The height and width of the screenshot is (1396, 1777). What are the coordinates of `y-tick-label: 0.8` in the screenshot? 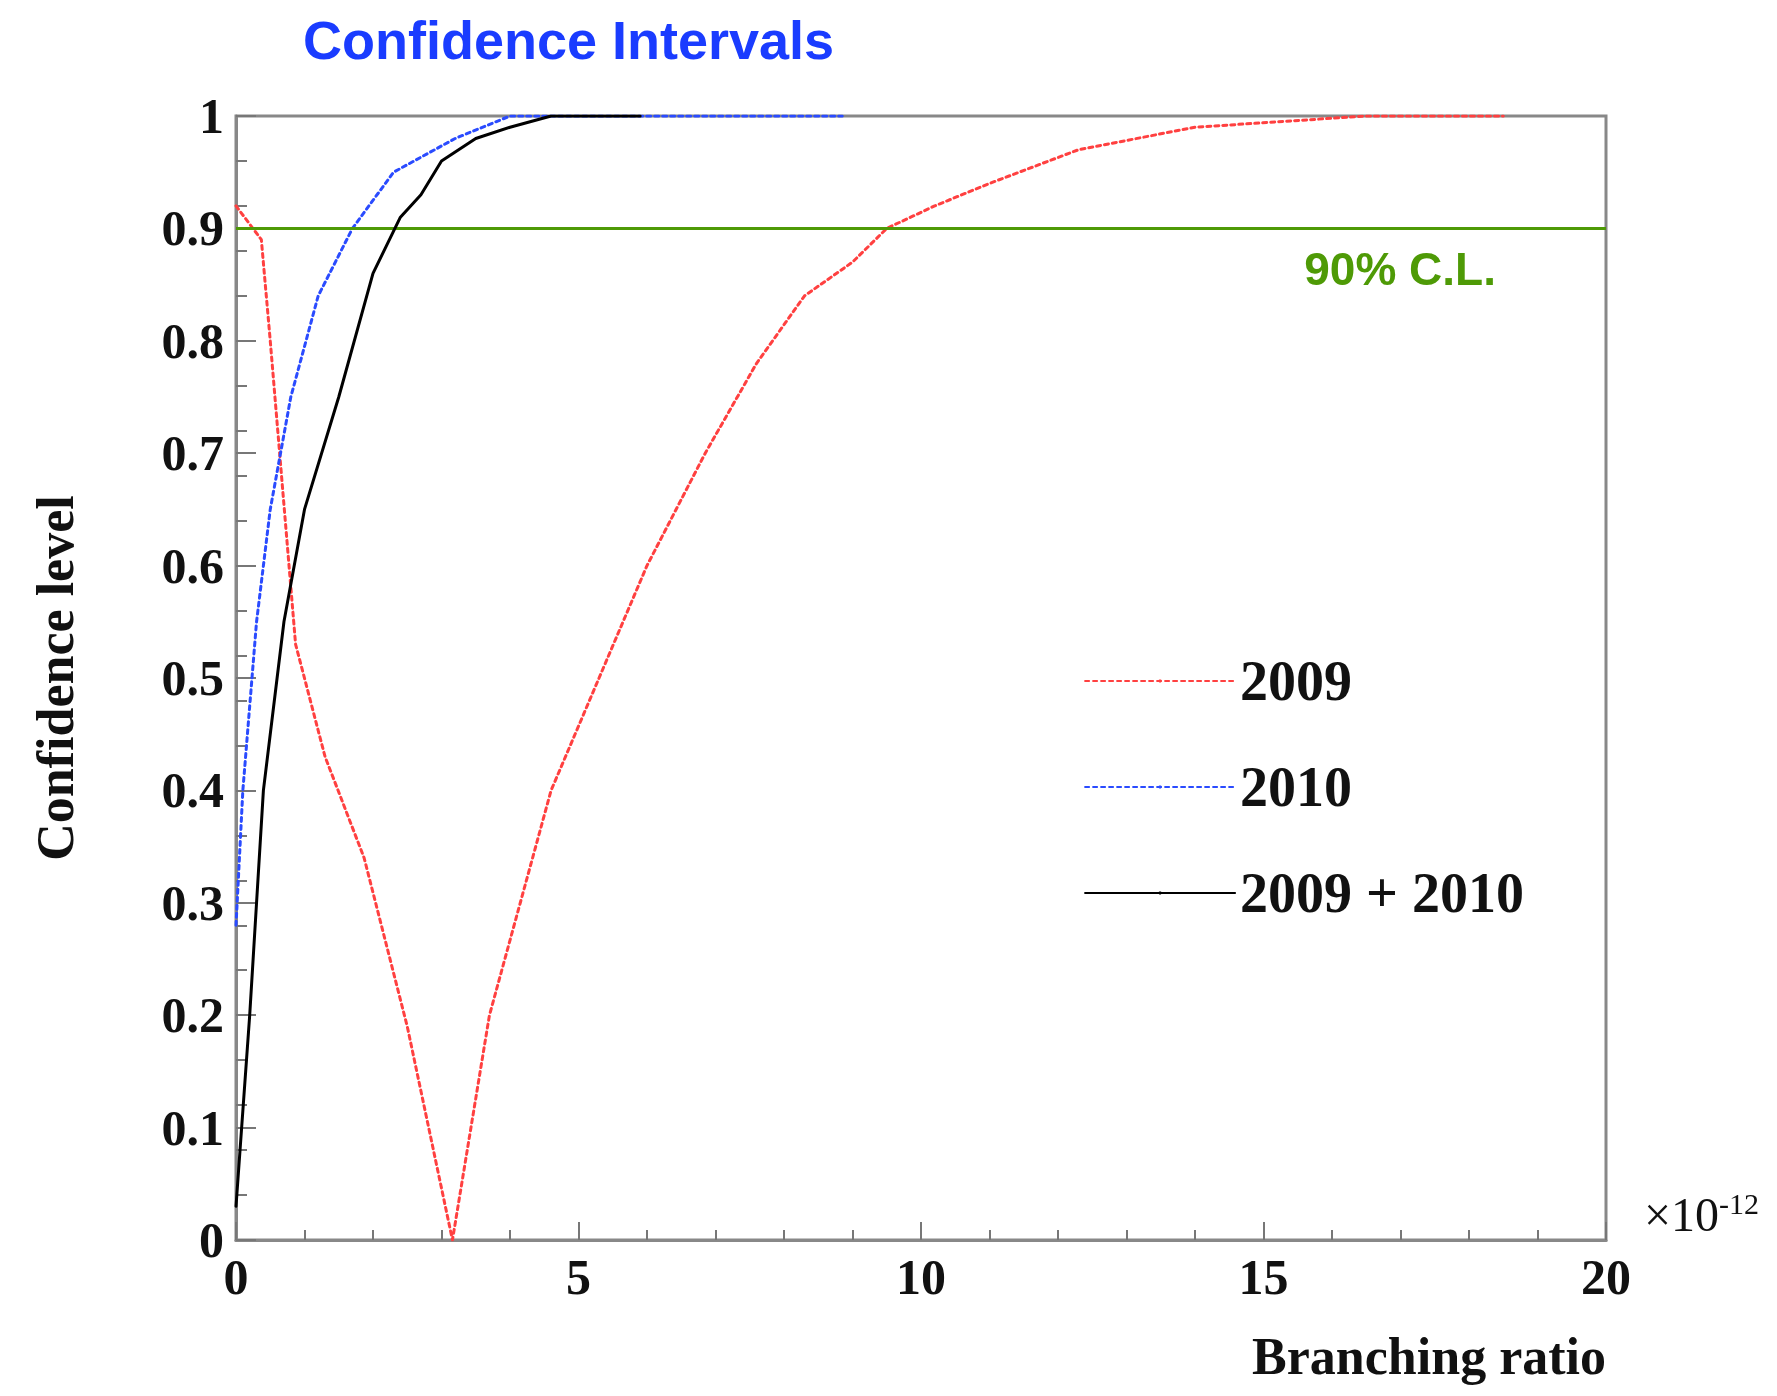 It's located at (192, 340).